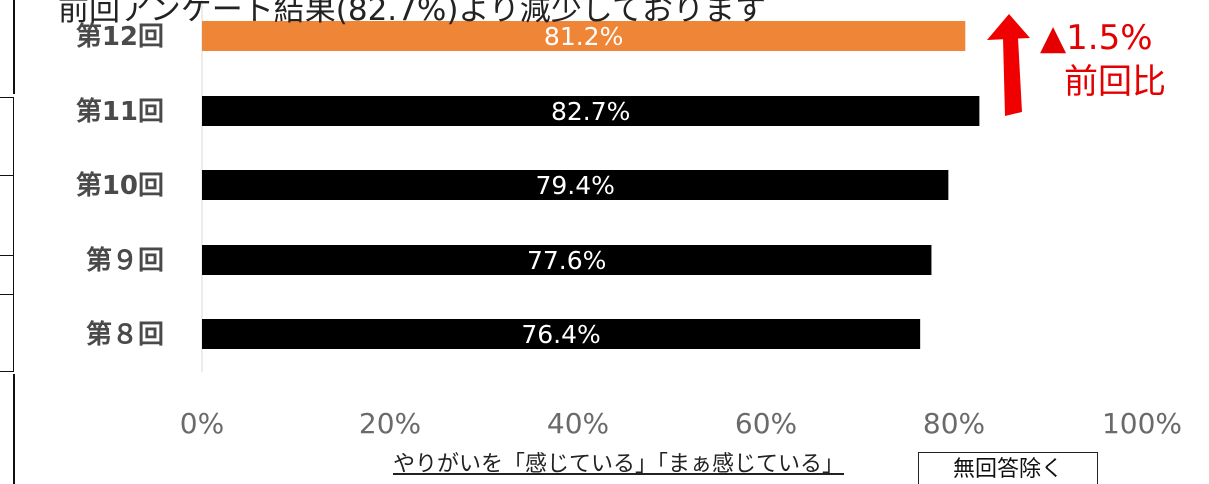 This screenshot has height=484, width=1209. What do you see at coordinates (14, 429) in the screenshot?
I see `left-frame-bottom-line` at bounding box center [14, 429].